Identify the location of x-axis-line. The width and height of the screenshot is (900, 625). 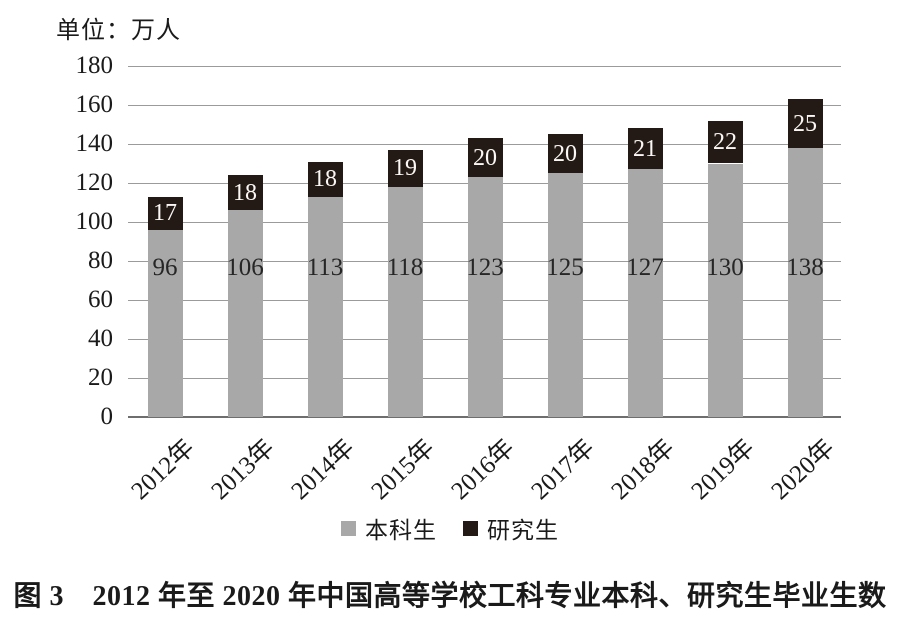
(484, 417).